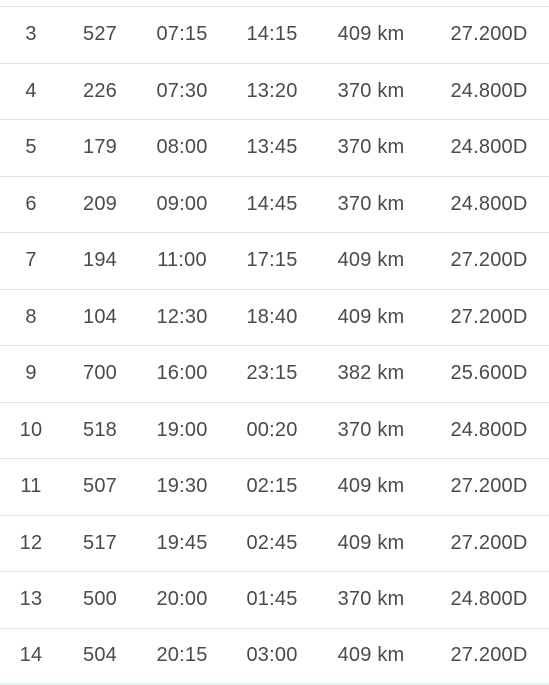  Describe the element at coordinates (182, 147) in the screenshot. I see `departure-time: 08:00` at that location.